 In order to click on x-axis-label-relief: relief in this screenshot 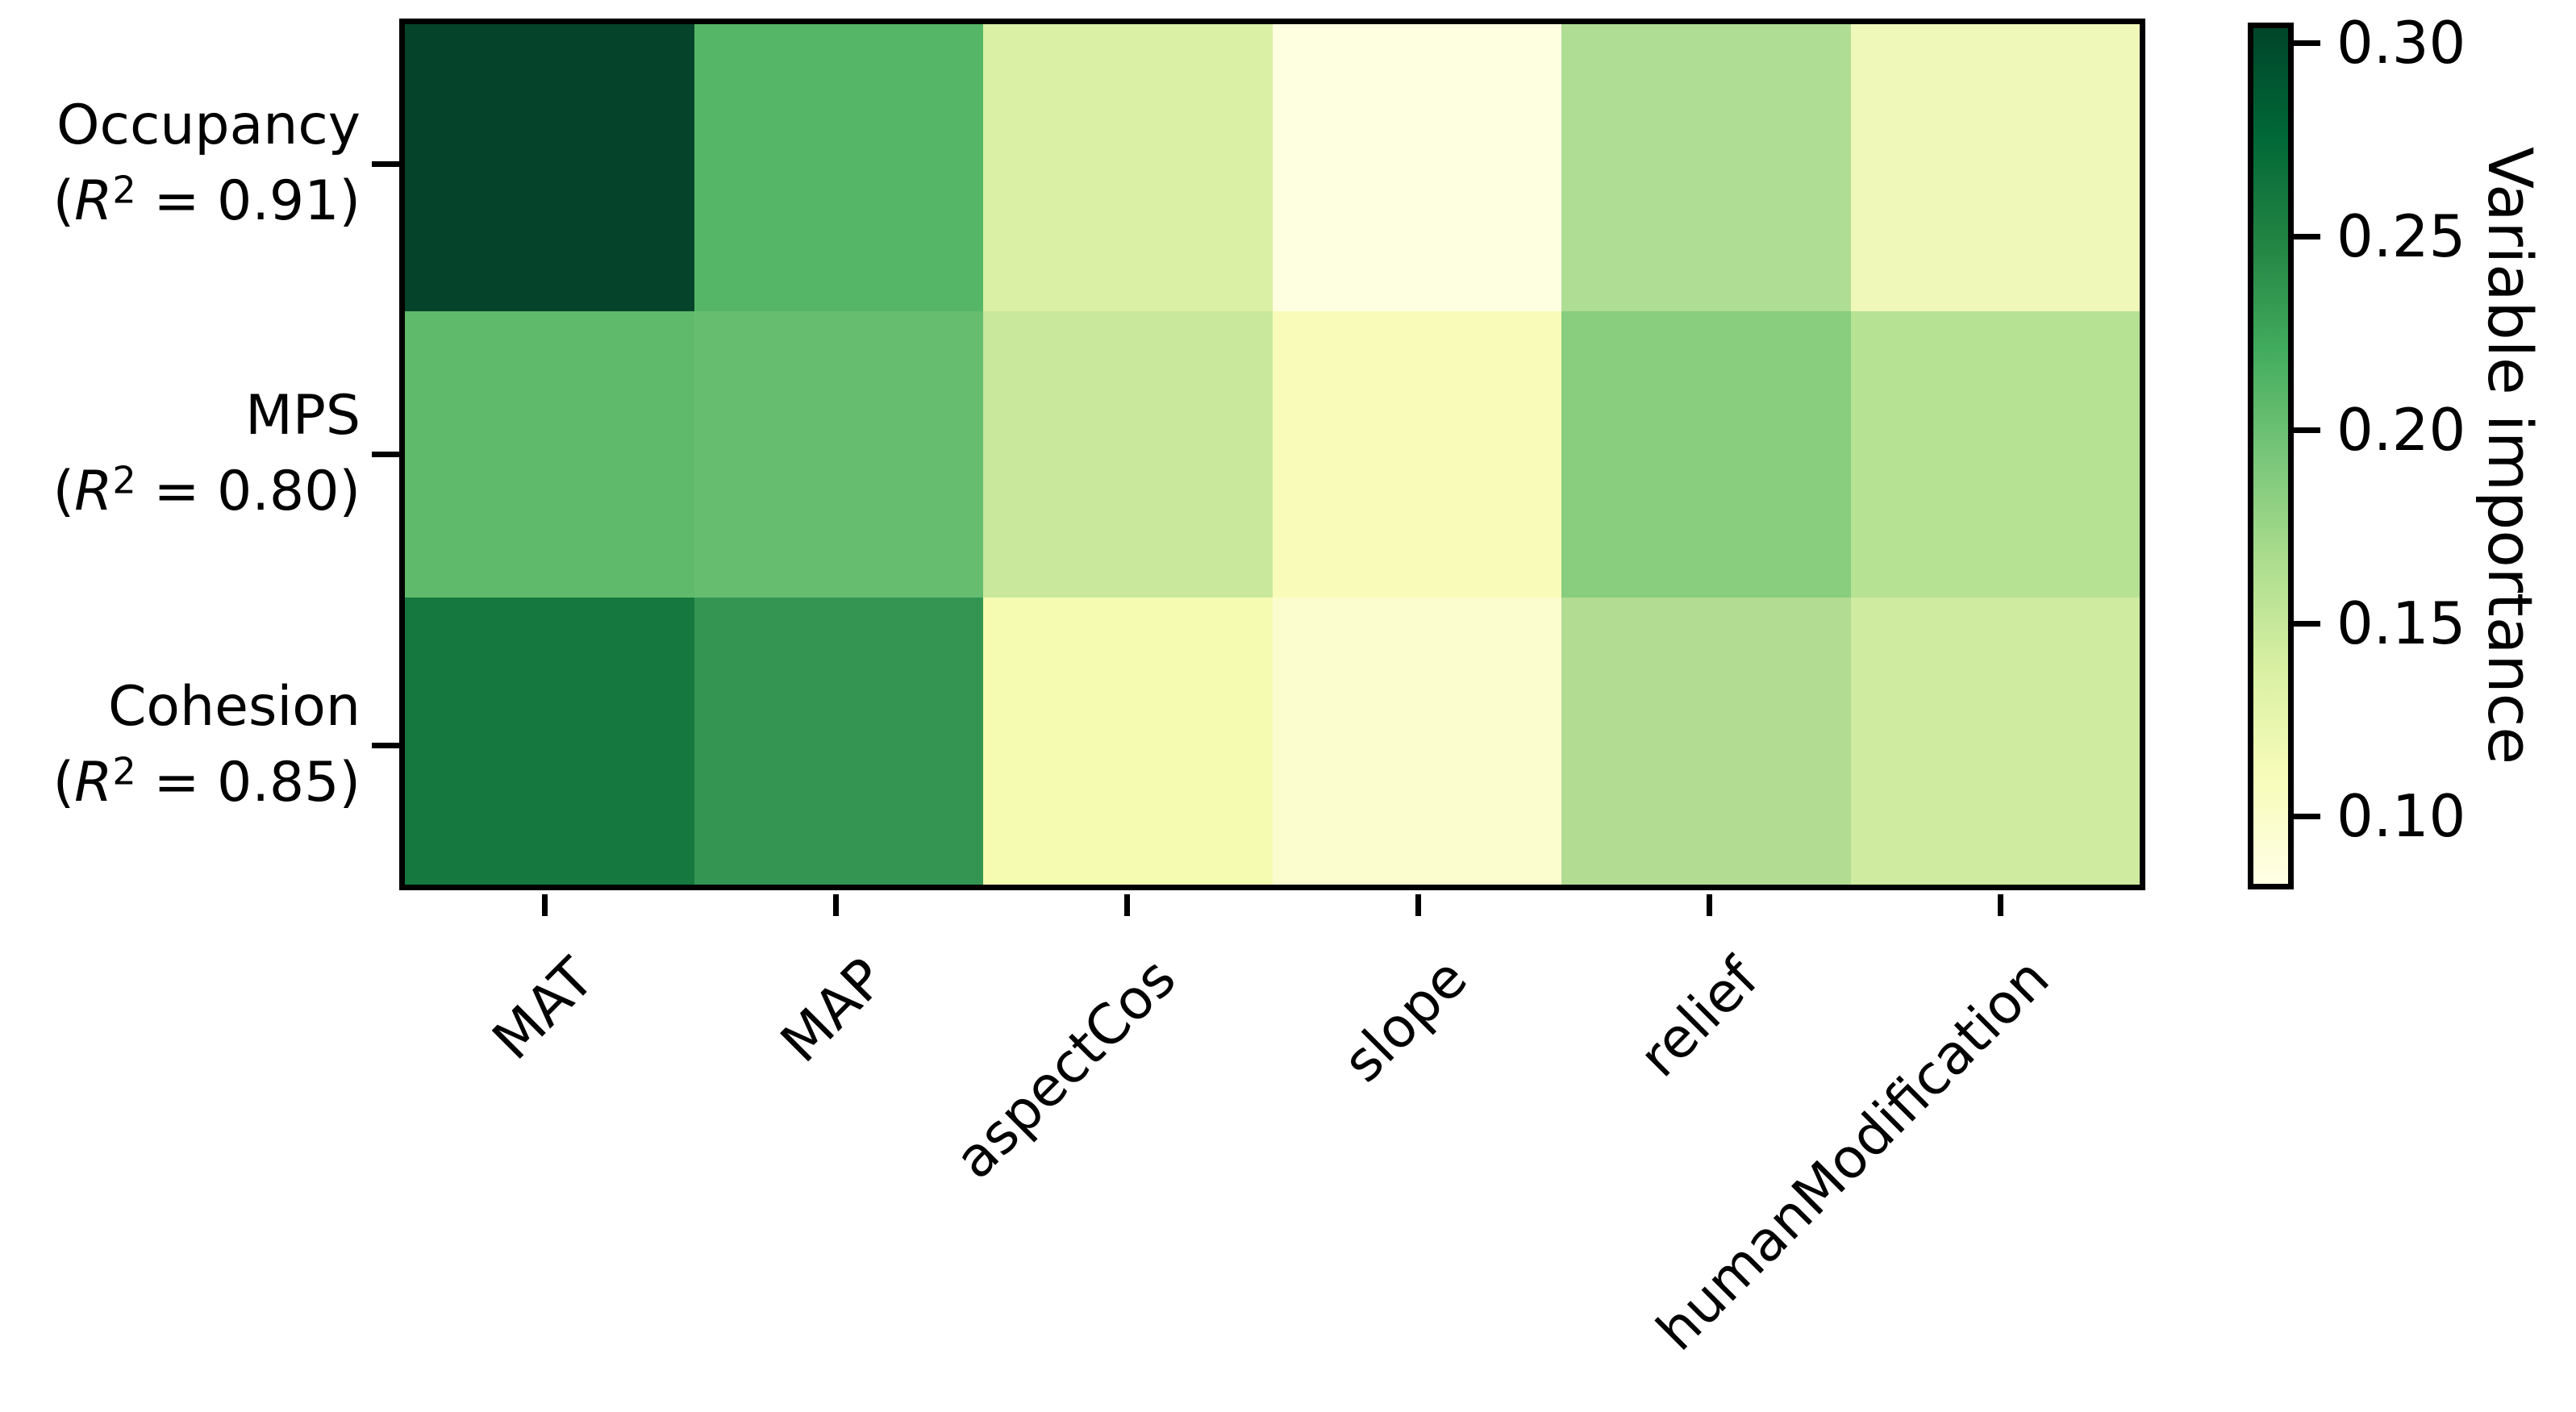, I will do `click(1699, 1018)`.